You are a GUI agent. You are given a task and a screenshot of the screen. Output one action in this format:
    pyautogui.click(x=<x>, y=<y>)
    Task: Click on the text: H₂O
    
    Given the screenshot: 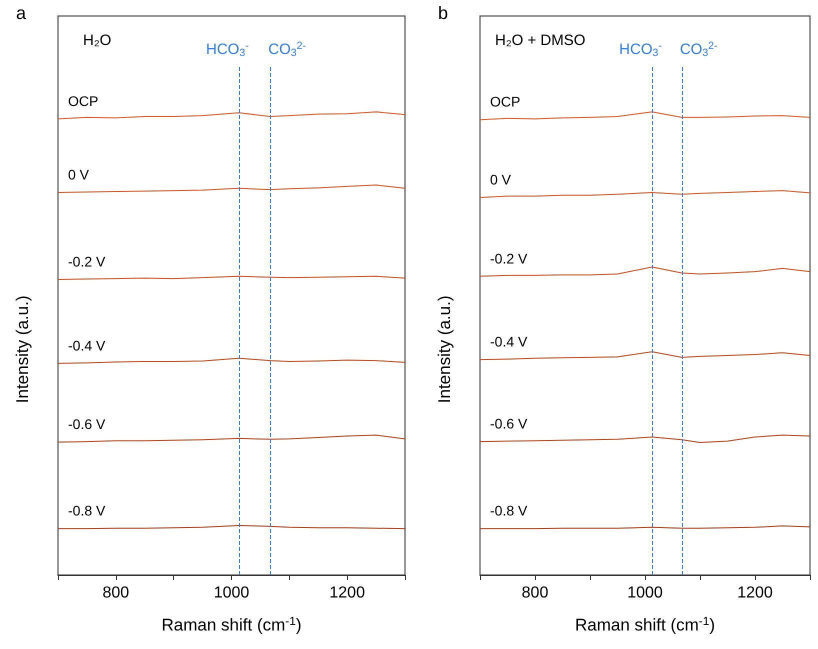 What is the action you would take?
    pyautogui.click(x=97, y=40)
    